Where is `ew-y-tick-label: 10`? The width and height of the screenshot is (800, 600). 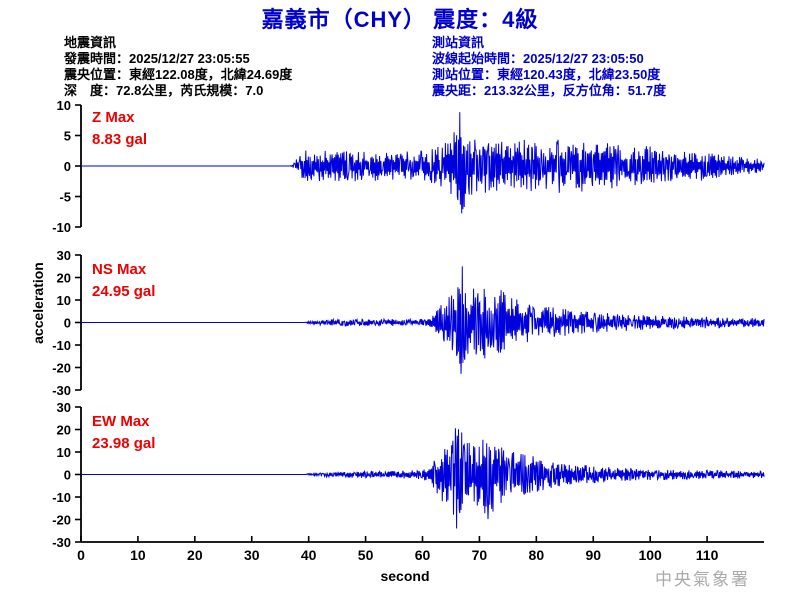
ew-y-tick-label: 10 is located at coordinates (64, 452).